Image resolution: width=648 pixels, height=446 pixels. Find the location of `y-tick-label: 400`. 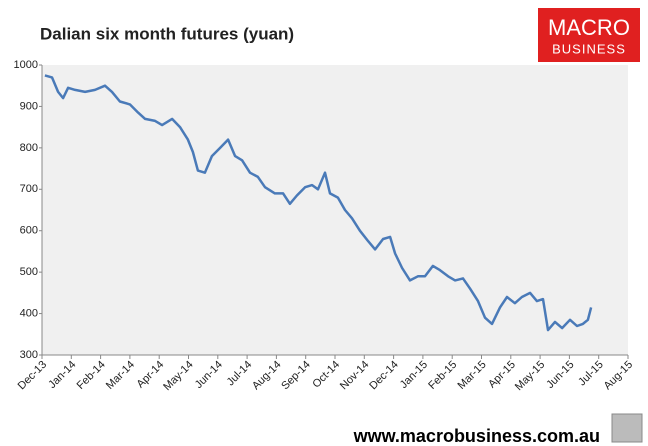

y-tick-label: 400 is located at coordinates (29, 313).